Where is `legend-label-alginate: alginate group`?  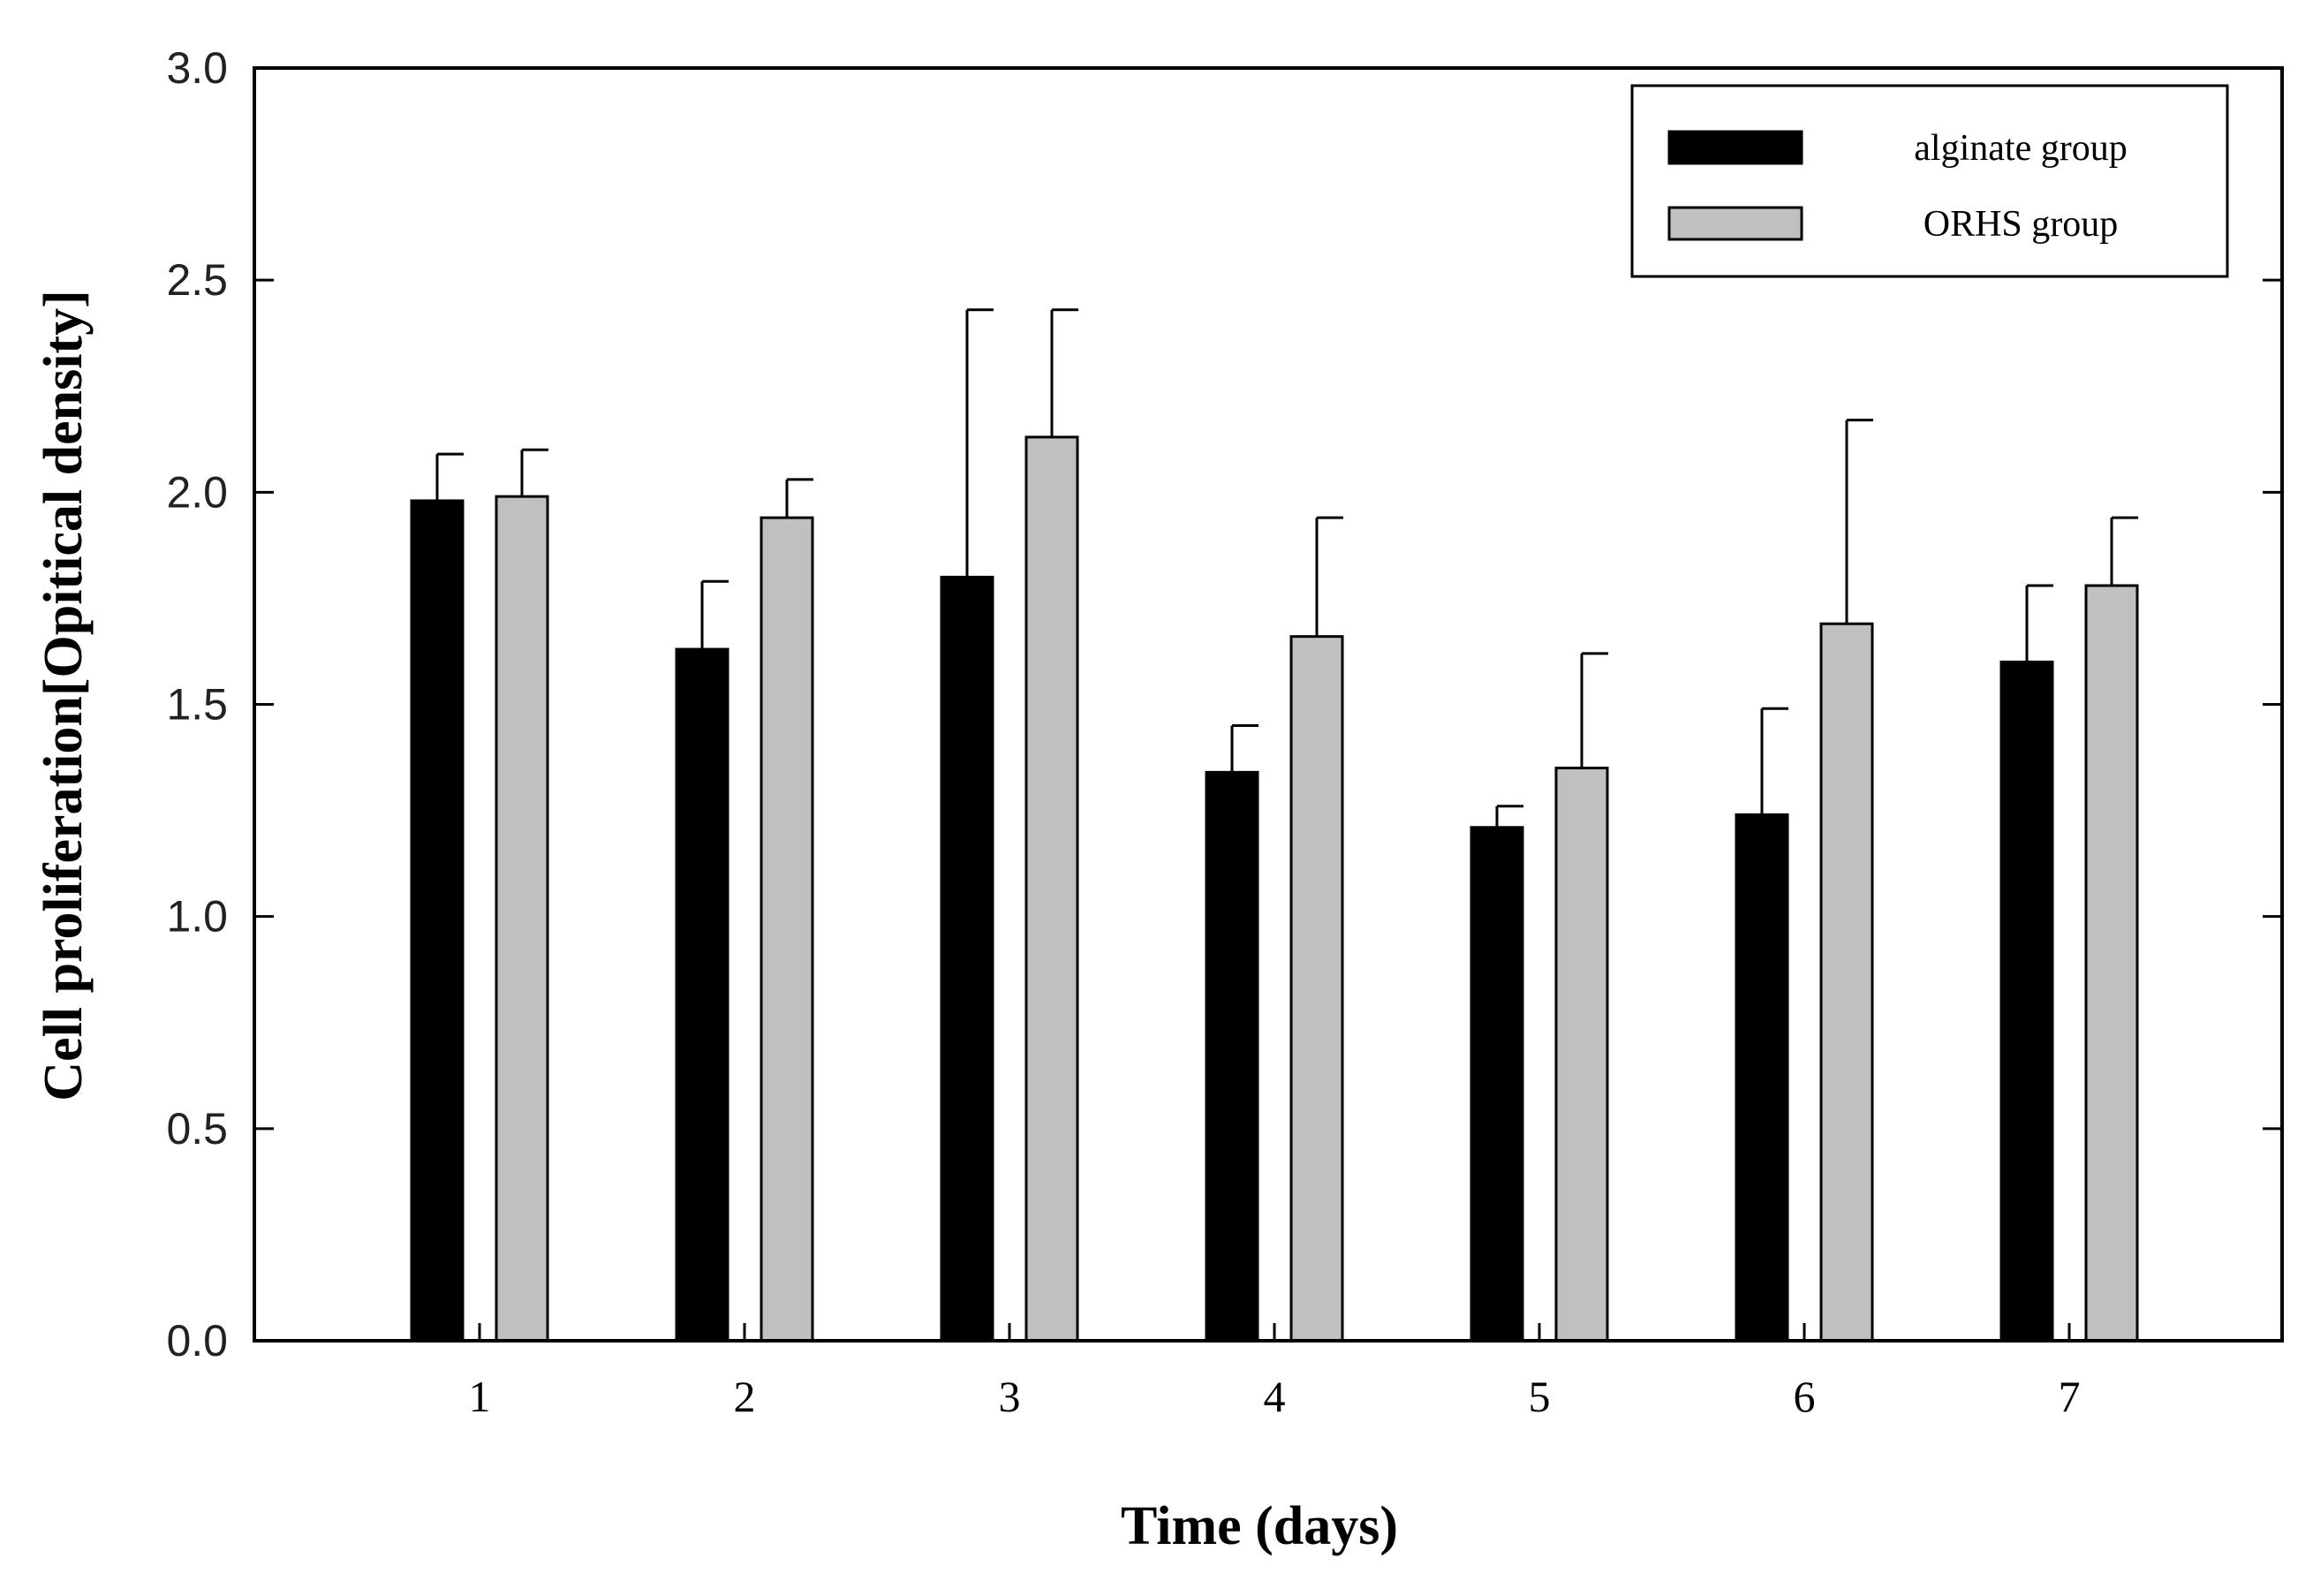 legend-label-alginate: alginate group is located at coordinates (2020, 148).